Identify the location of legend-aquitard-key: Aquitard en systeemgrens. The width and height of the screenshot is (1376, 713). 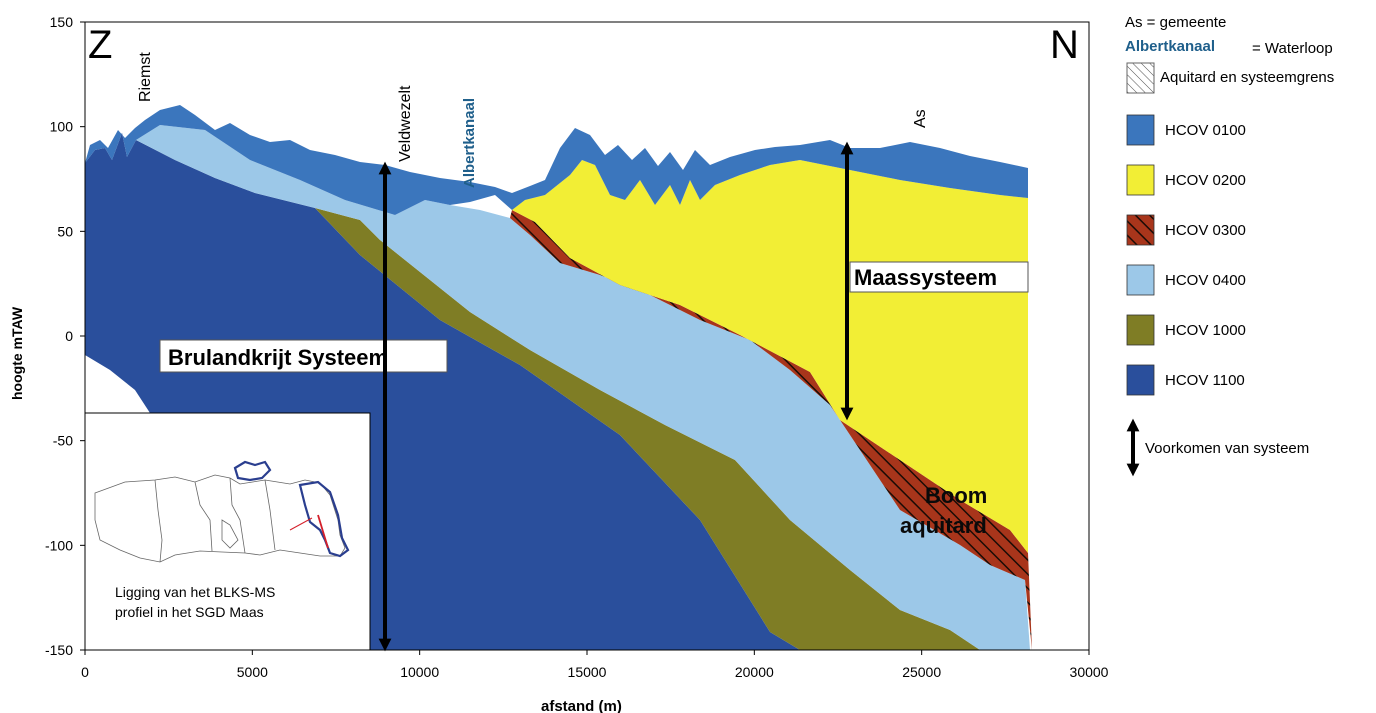
(1247, 77).